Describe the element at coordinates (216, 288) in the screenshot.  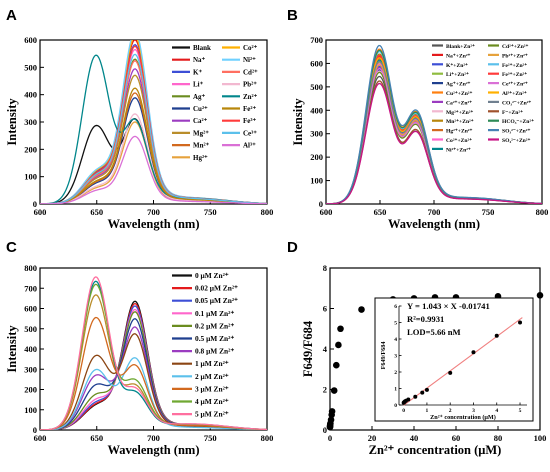
I see `legend-entry: 0.02 μM Zn²⁺` at that location.